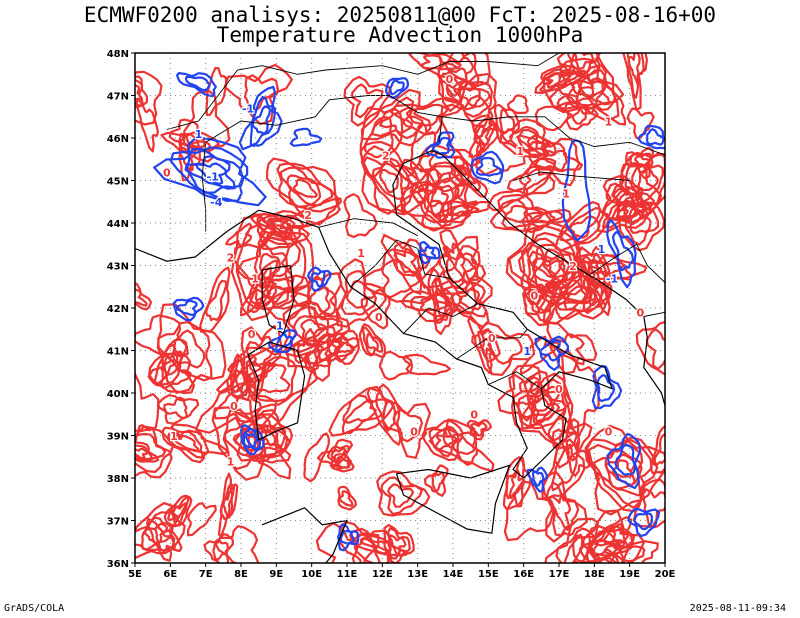 Image resolution: width=800 pixels, height=618 pixels. What do you see at coordinates (34, 608) in the screenshot?
I see `footer-credit: GrADS/COLA` at bounding box center [34, 608].